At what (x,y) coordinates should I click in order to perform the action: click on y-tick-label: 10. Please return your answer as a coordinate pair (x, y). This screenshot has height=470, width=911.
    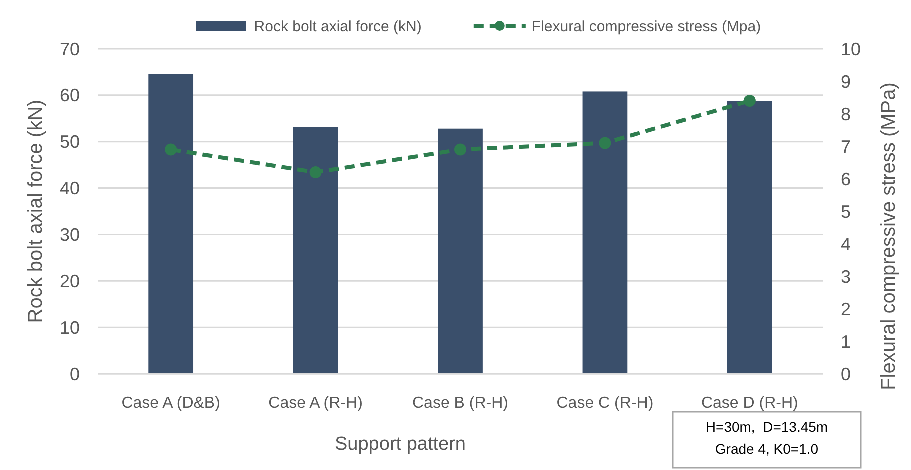
    Looking at the image, I should click on (70, 328).